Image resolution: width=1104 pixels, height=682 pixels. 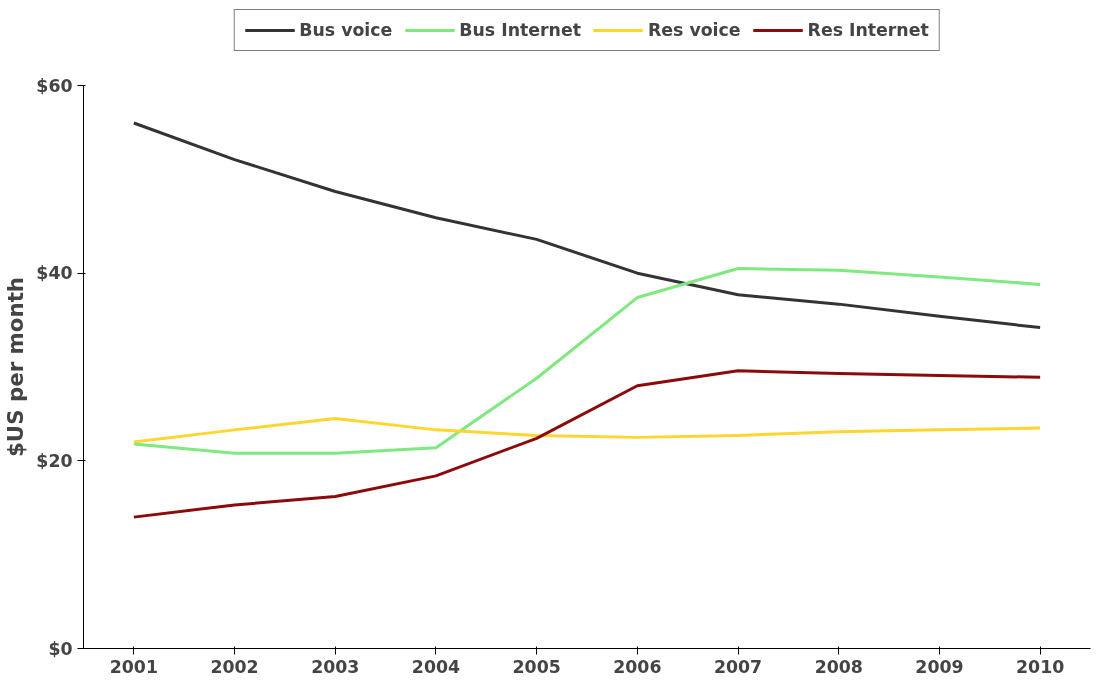 What do you see at coordinates (60, 648) in the screenshot?
I see `y-tick-label: $0` at bounding box center [60, 648].